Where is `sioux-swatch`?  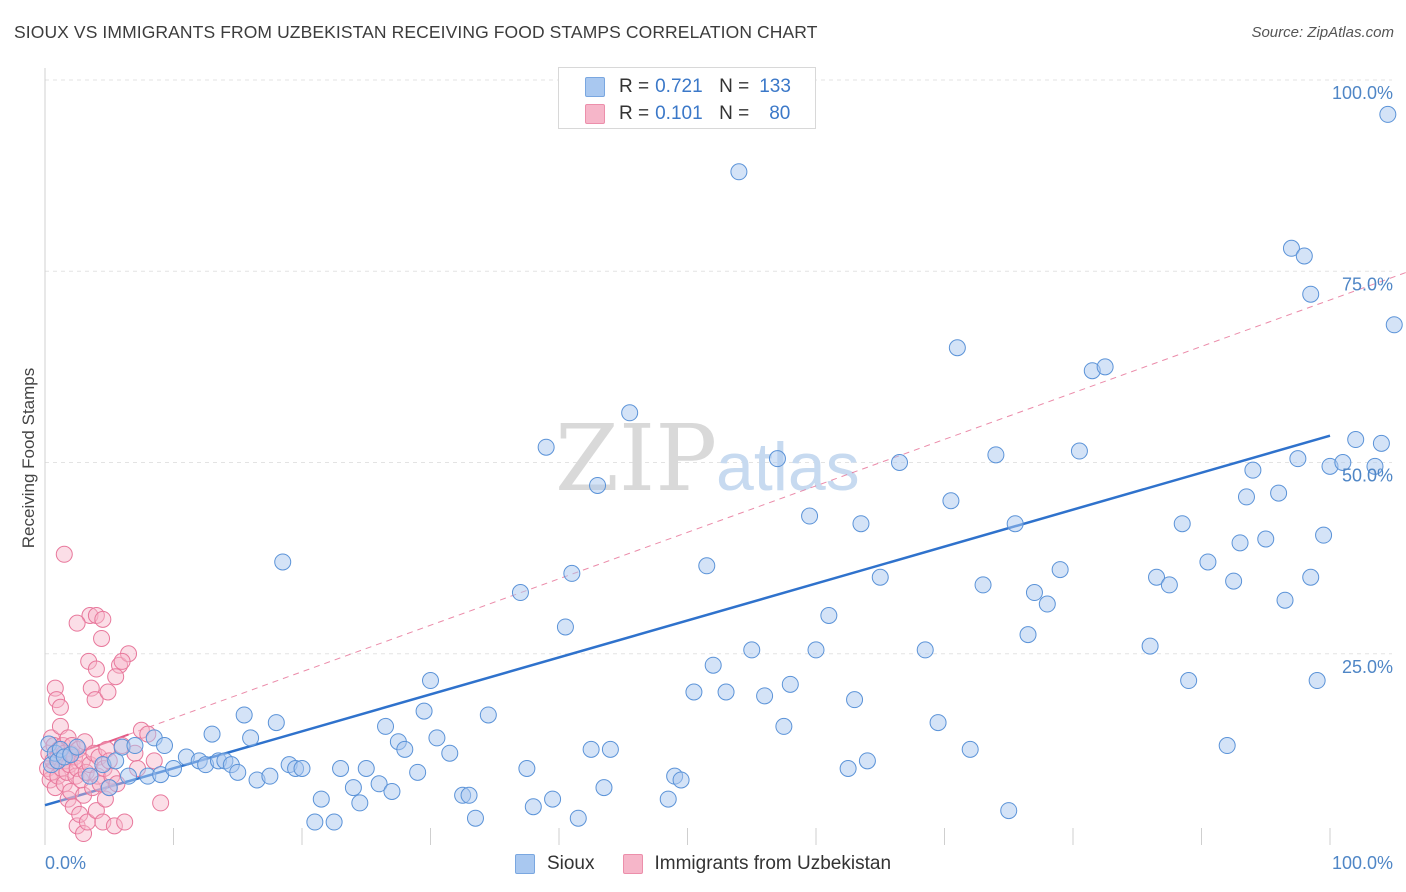
sioux-swatch is located at coordinates (524, 864).